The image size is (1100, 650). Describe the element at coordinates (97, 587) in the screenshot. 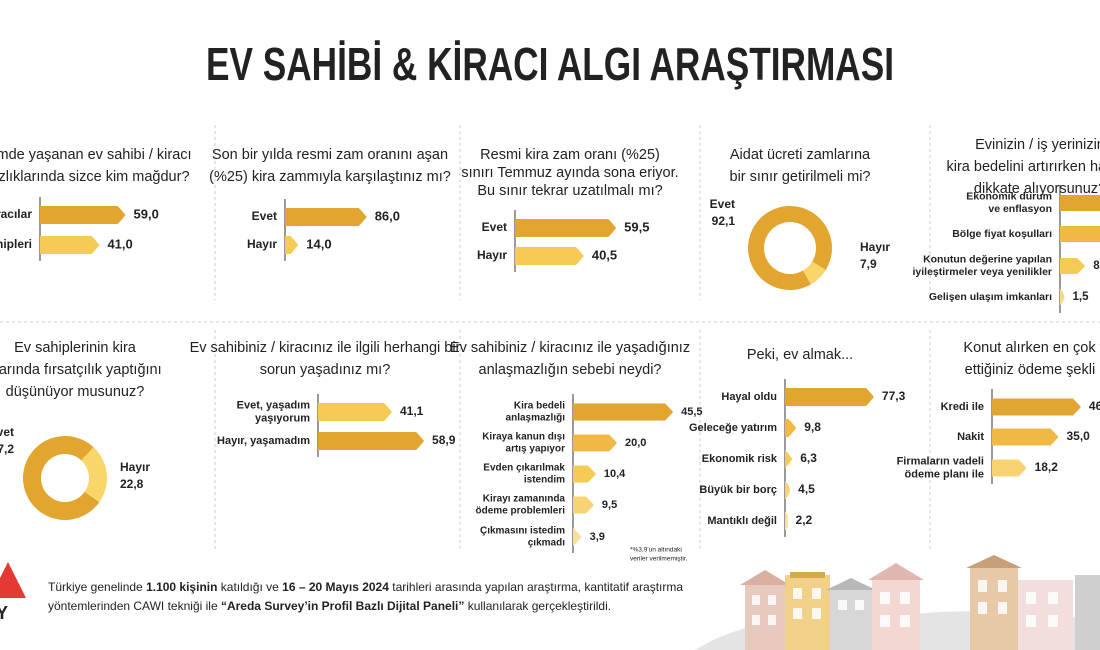

I see `footer-segment: Türkiye genelinde` at that location.